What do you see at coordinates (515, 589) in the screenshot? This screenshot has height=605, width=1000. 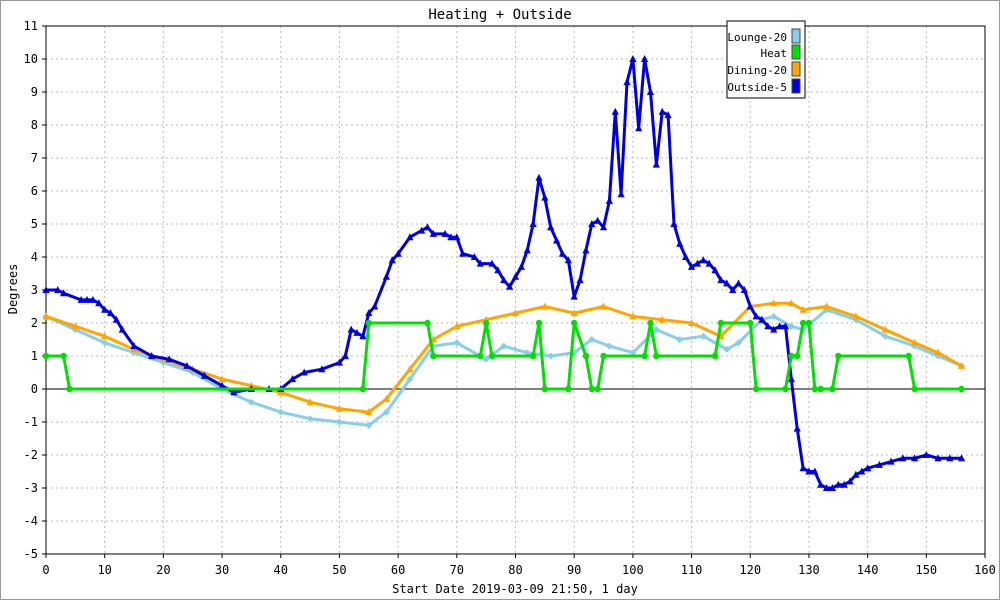 I see `x-axis-label: Start Date 2019-03-09 21:50, 1 day` at bounding box center [515, 589].